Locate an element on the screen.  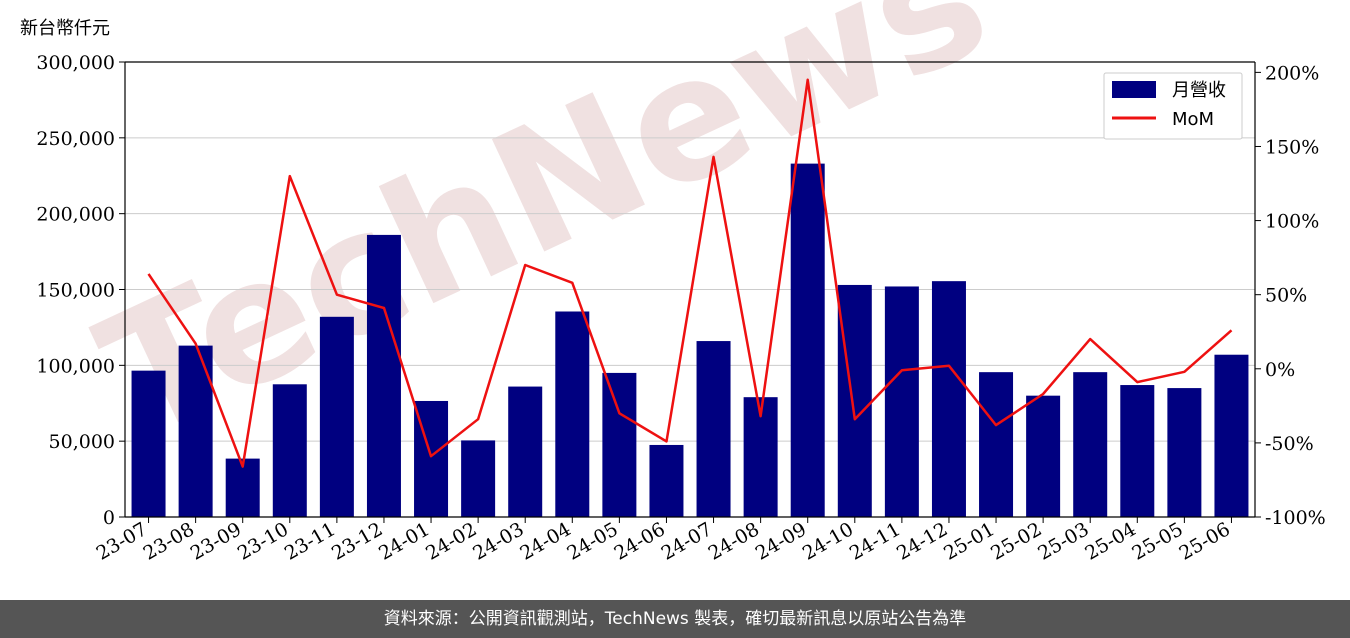
x-tick-label: 25-04 is located at coordinates (1110, 541).